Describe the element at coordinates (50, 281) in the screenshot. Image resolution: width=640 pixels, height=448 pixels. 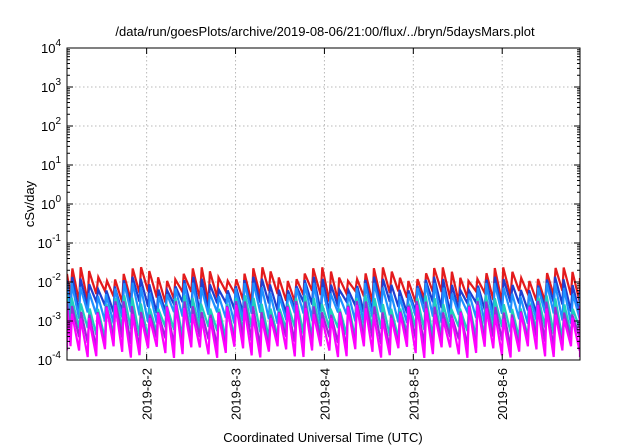
I see `y-tick-label: 10⁻²` at that location.